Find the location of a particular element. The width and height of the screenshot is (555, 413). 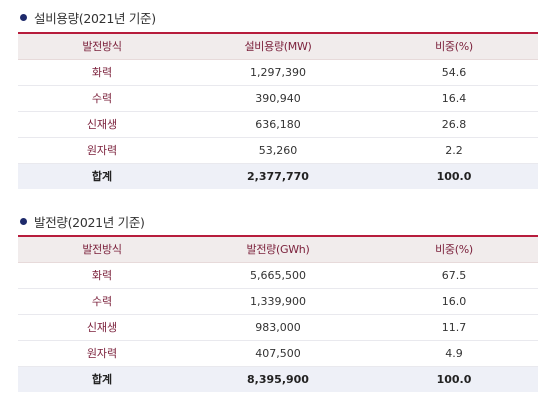

cell-value: 390,940 is located at coordinates (278, 98).